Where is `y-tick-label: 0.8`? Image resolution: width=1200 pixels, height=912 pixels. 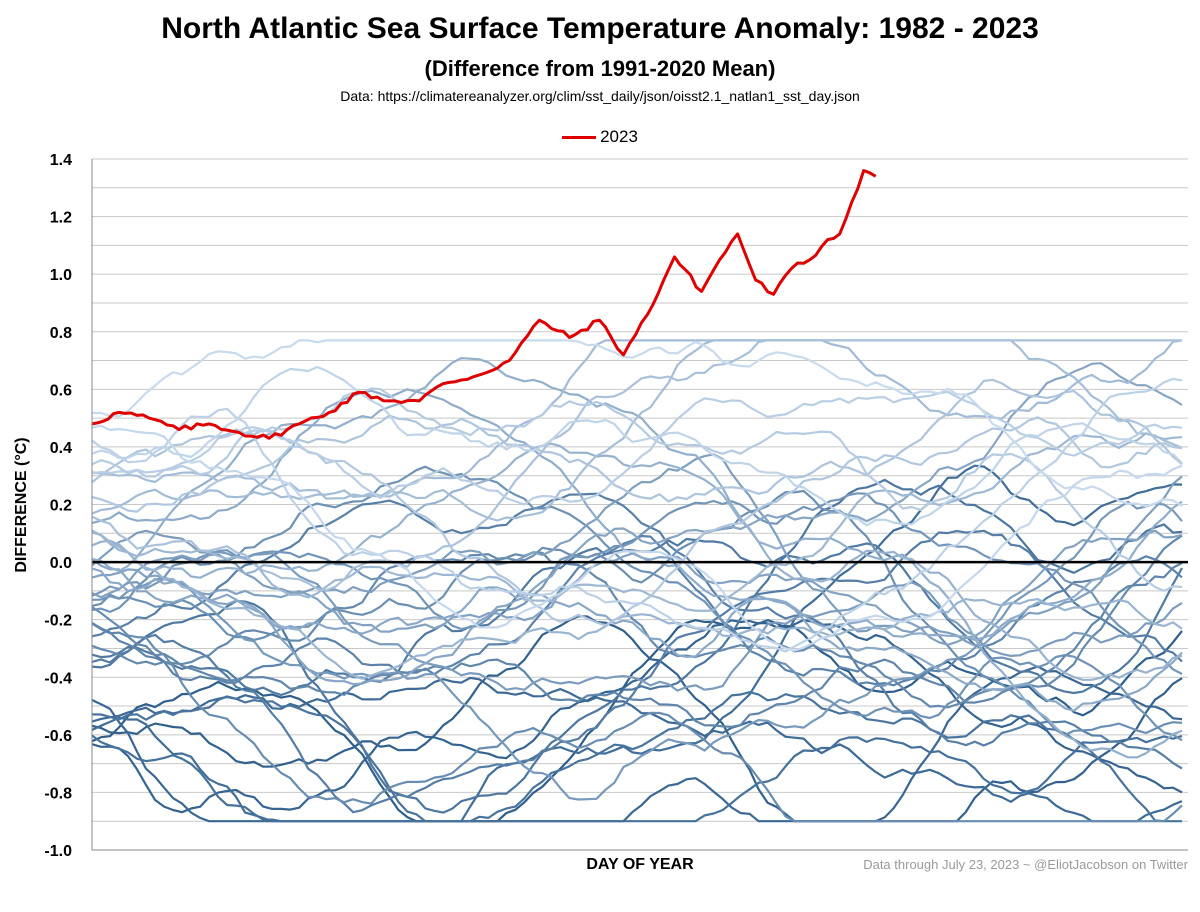
y-tick-label: 0.8 is located at coordinates (61, 333).